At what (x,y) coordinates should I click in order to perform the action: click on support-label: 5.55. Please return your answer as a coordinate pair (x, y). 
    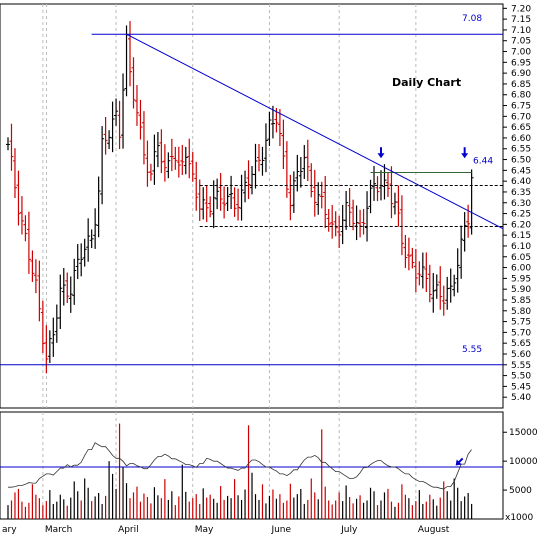
    Looking at the image, I should click on (472, 350).